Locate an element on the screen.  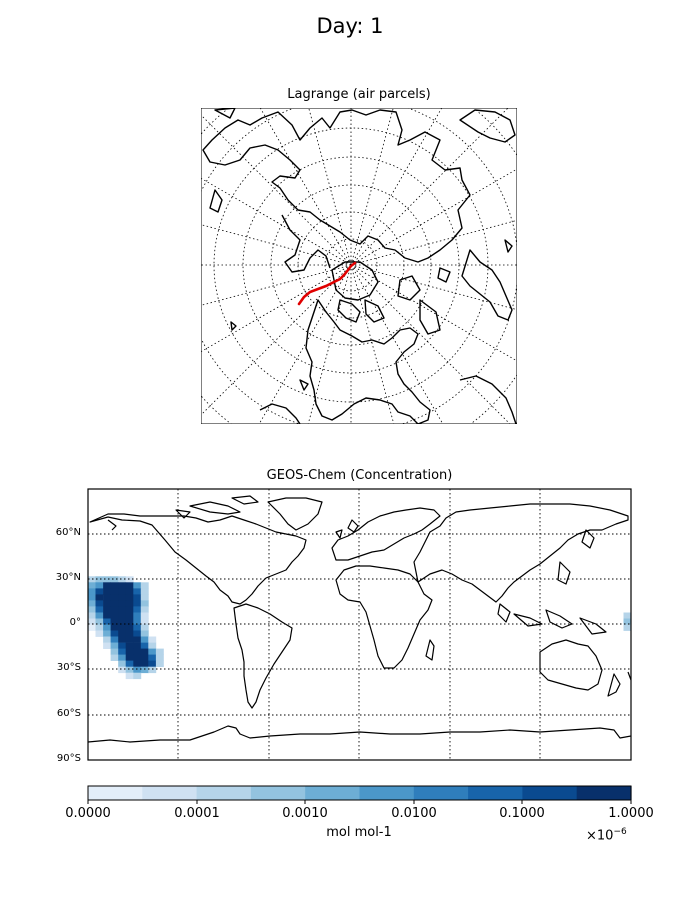
lat-tick: 60°S is located at coordinates (68, 713).